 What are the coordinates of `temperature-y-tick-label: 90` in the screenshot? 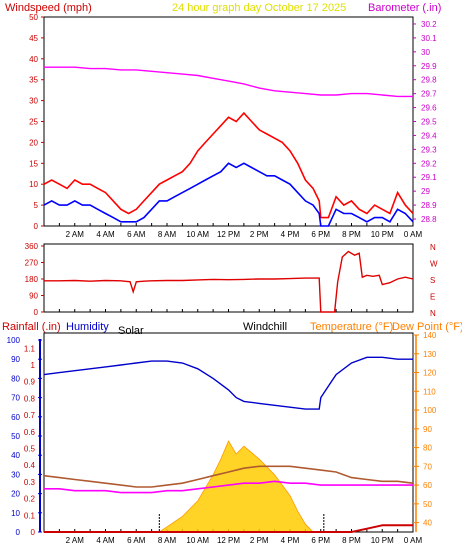 It's located at (427, 429).